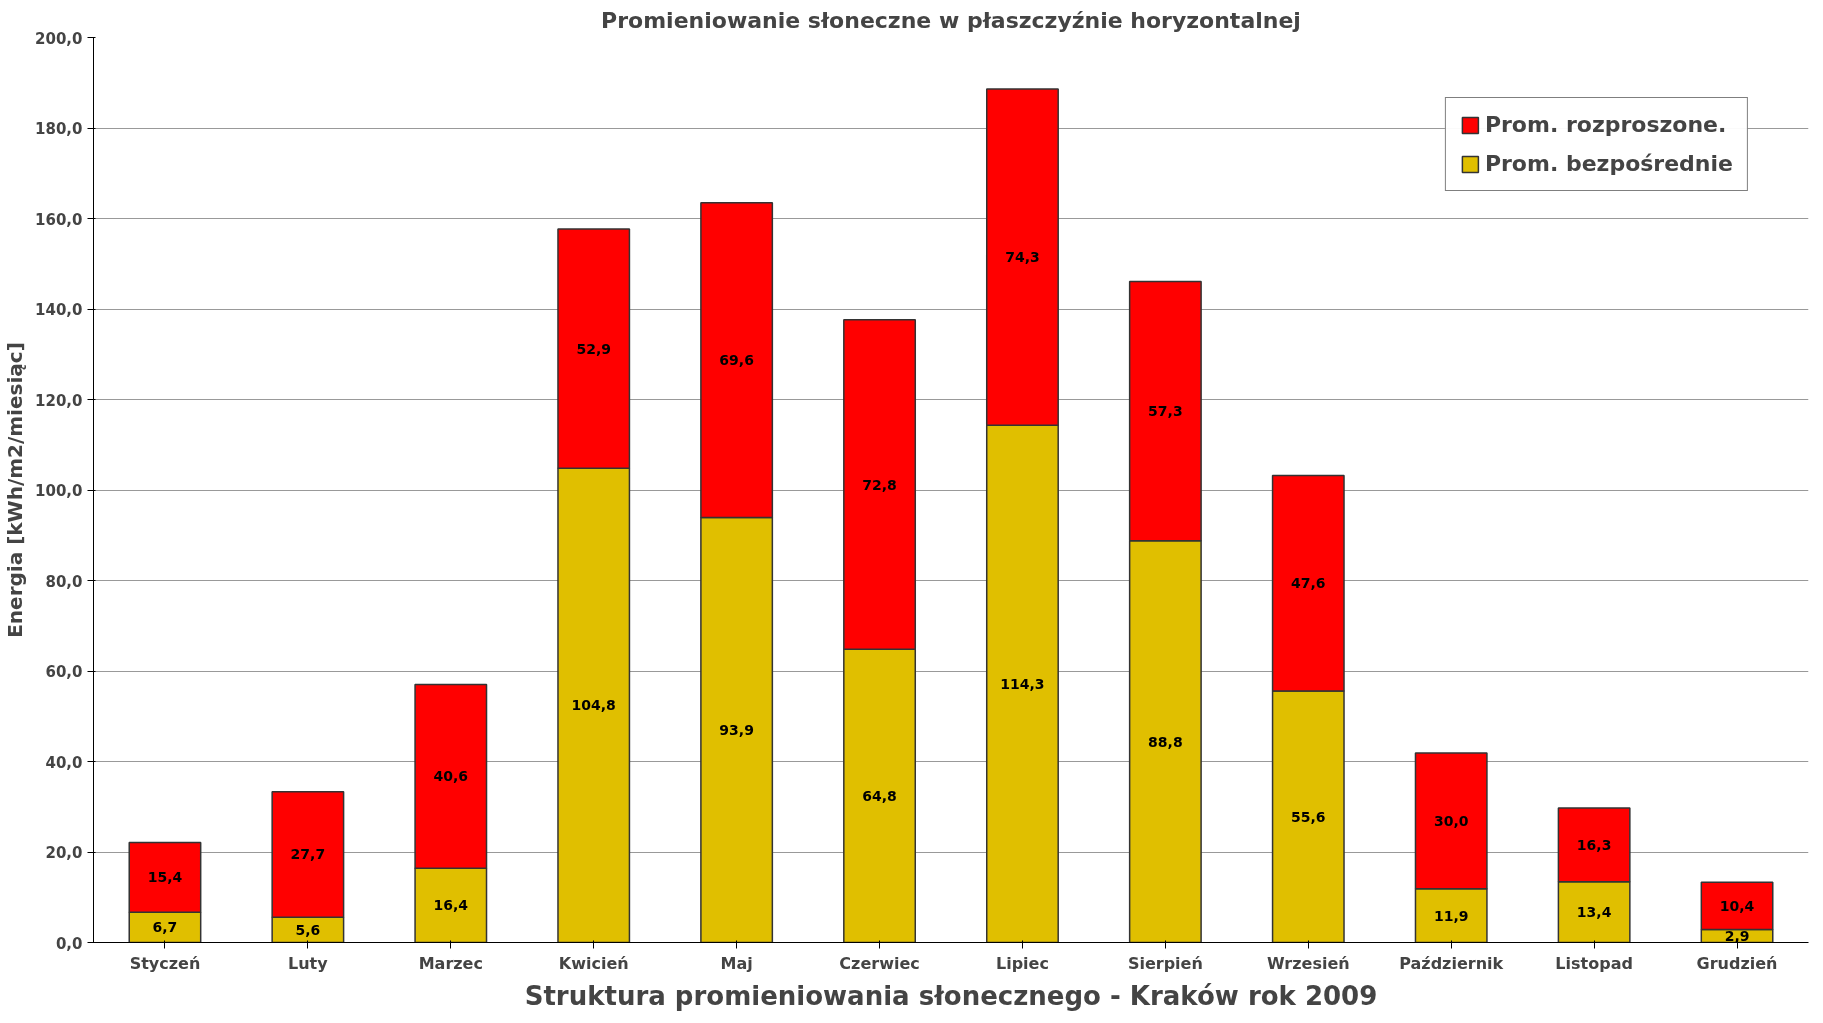  What do you see at coordinates (1165, 963) in the screenshot?
I see `x-tick-label: Sierpień` at bounding box center [1165, 963].